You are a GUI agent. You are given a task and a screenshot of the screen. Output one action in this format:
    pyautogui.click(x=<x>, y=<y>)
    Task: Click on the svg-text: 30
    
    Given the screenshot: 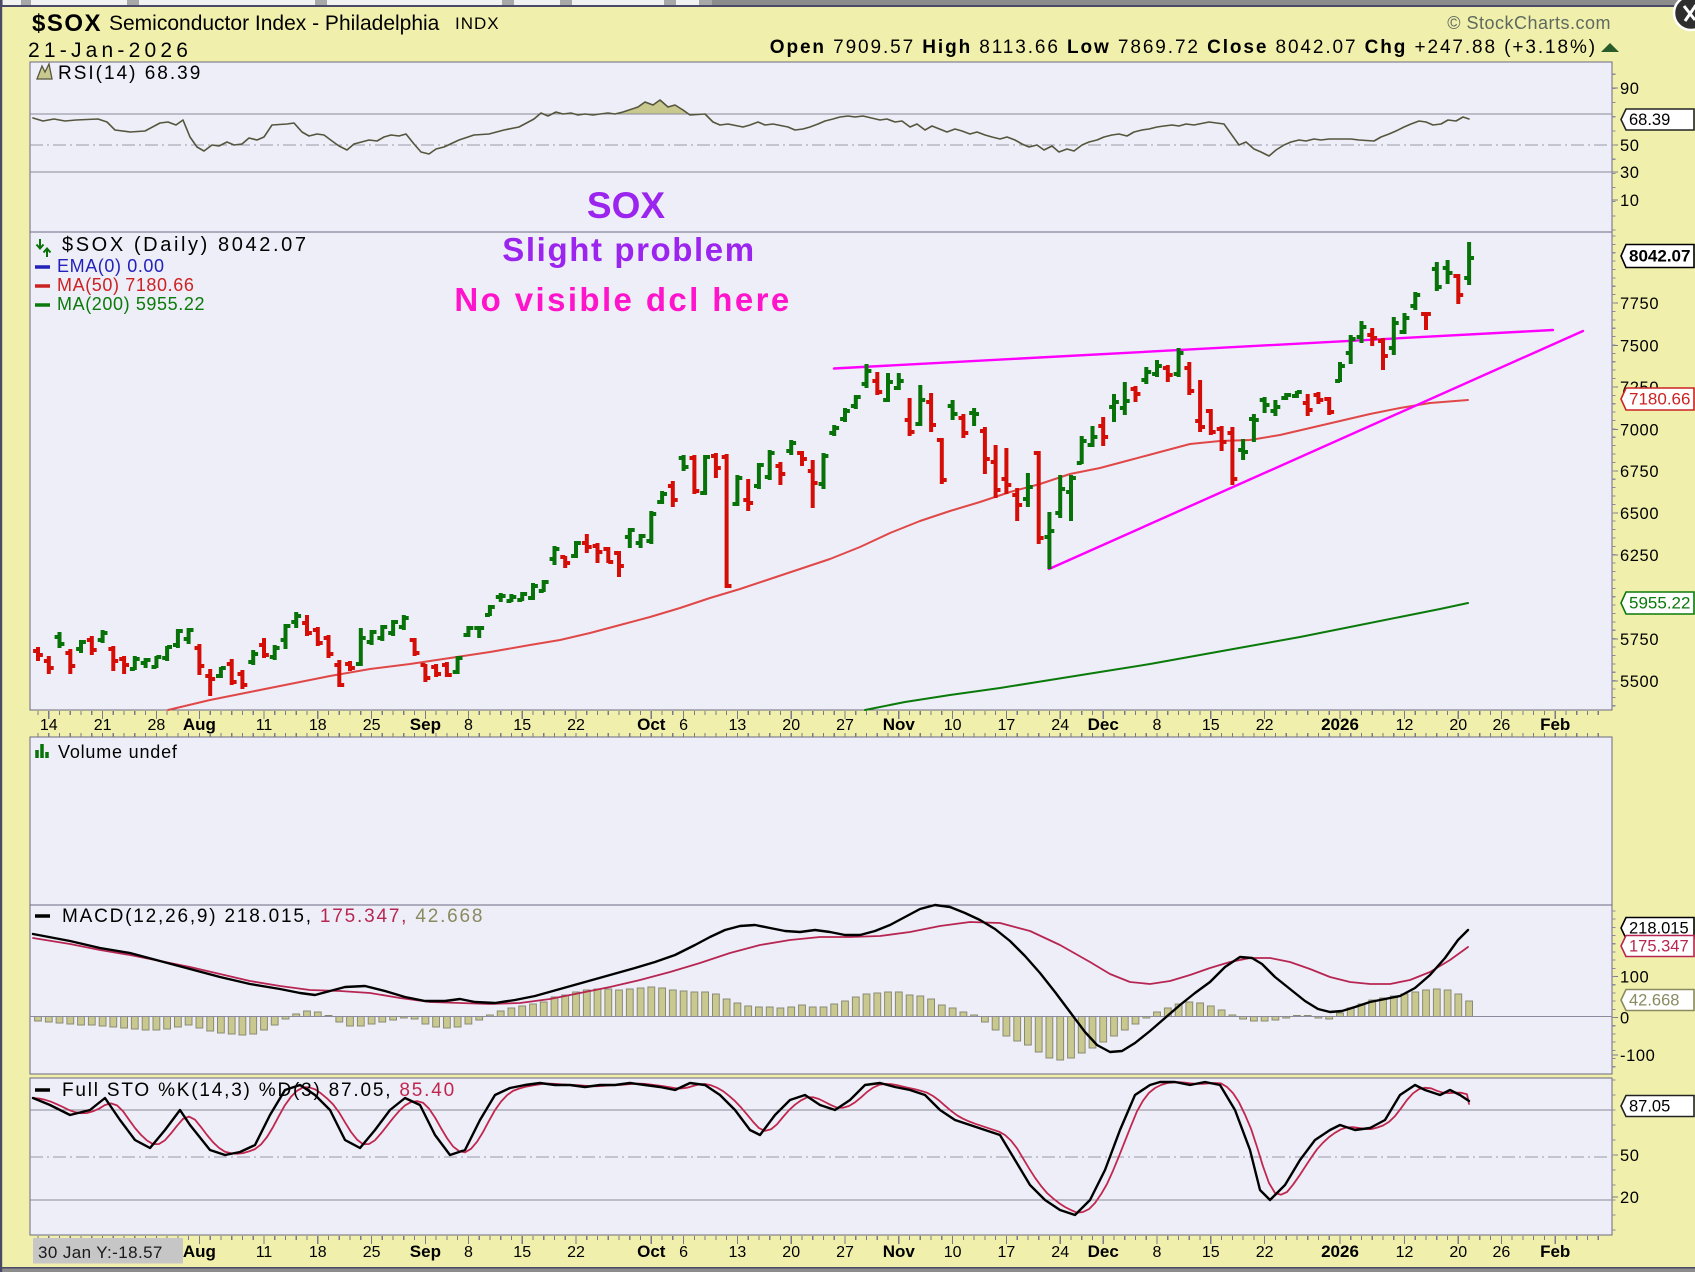 What is the action you would take?
    pyautogui.click(x=1630, y=173)
    